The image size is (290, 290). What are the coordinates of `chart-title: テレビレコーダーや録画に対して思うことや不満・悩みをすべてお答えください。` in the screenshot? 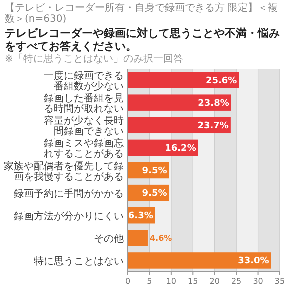 It's located at (143, 40).